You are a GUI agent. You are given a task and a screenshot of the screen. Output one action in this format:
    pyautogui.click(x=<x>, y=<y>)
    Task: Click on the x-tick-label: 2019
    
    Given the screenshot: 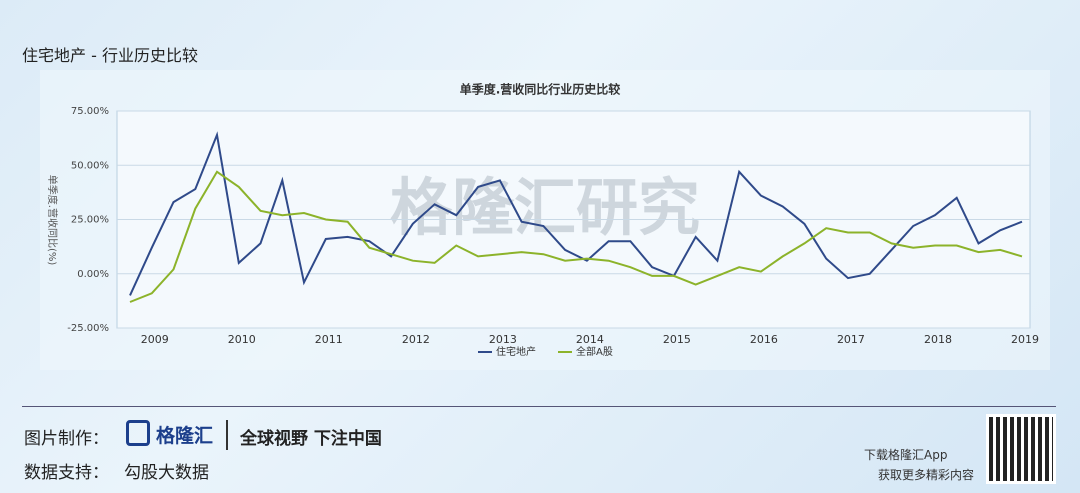 What is the action you would take?
    pyautogui.click(x=1025, y=339)
    